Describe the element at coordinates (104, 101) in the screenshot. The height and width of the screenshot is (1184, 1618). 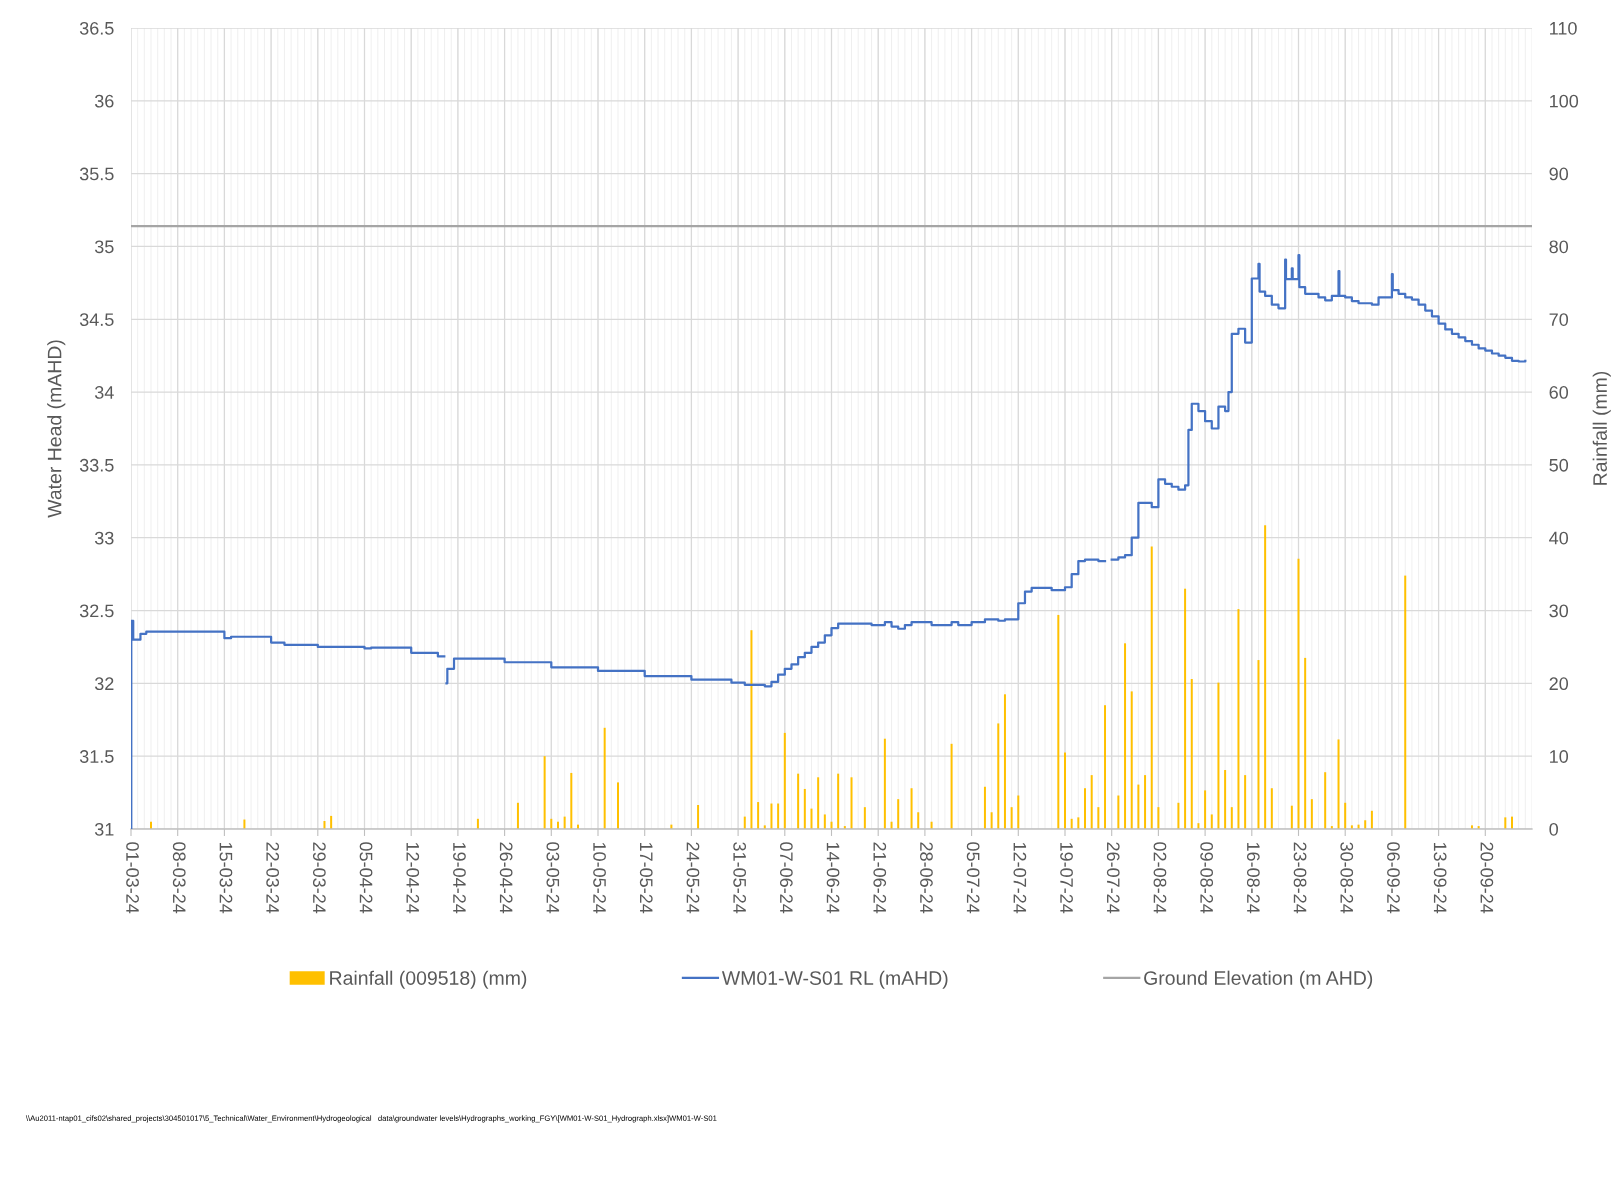
I see `y-tick-label: 36` at that location.